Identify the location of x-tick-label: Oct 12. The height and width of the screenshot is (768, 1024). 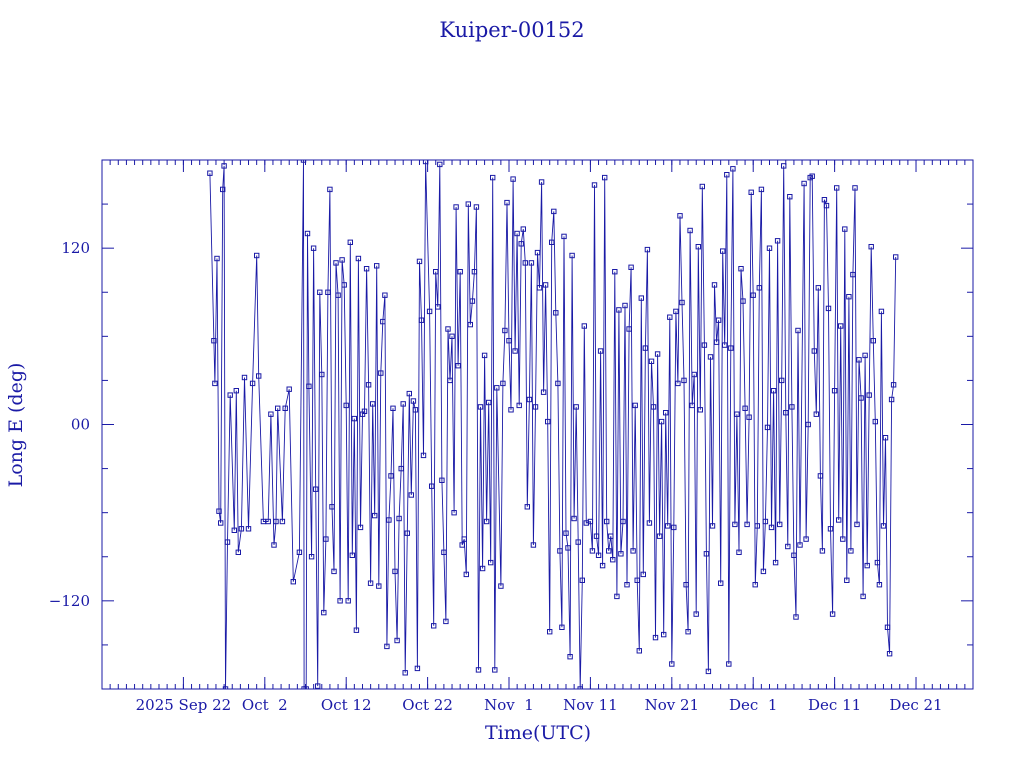
(346, 705).